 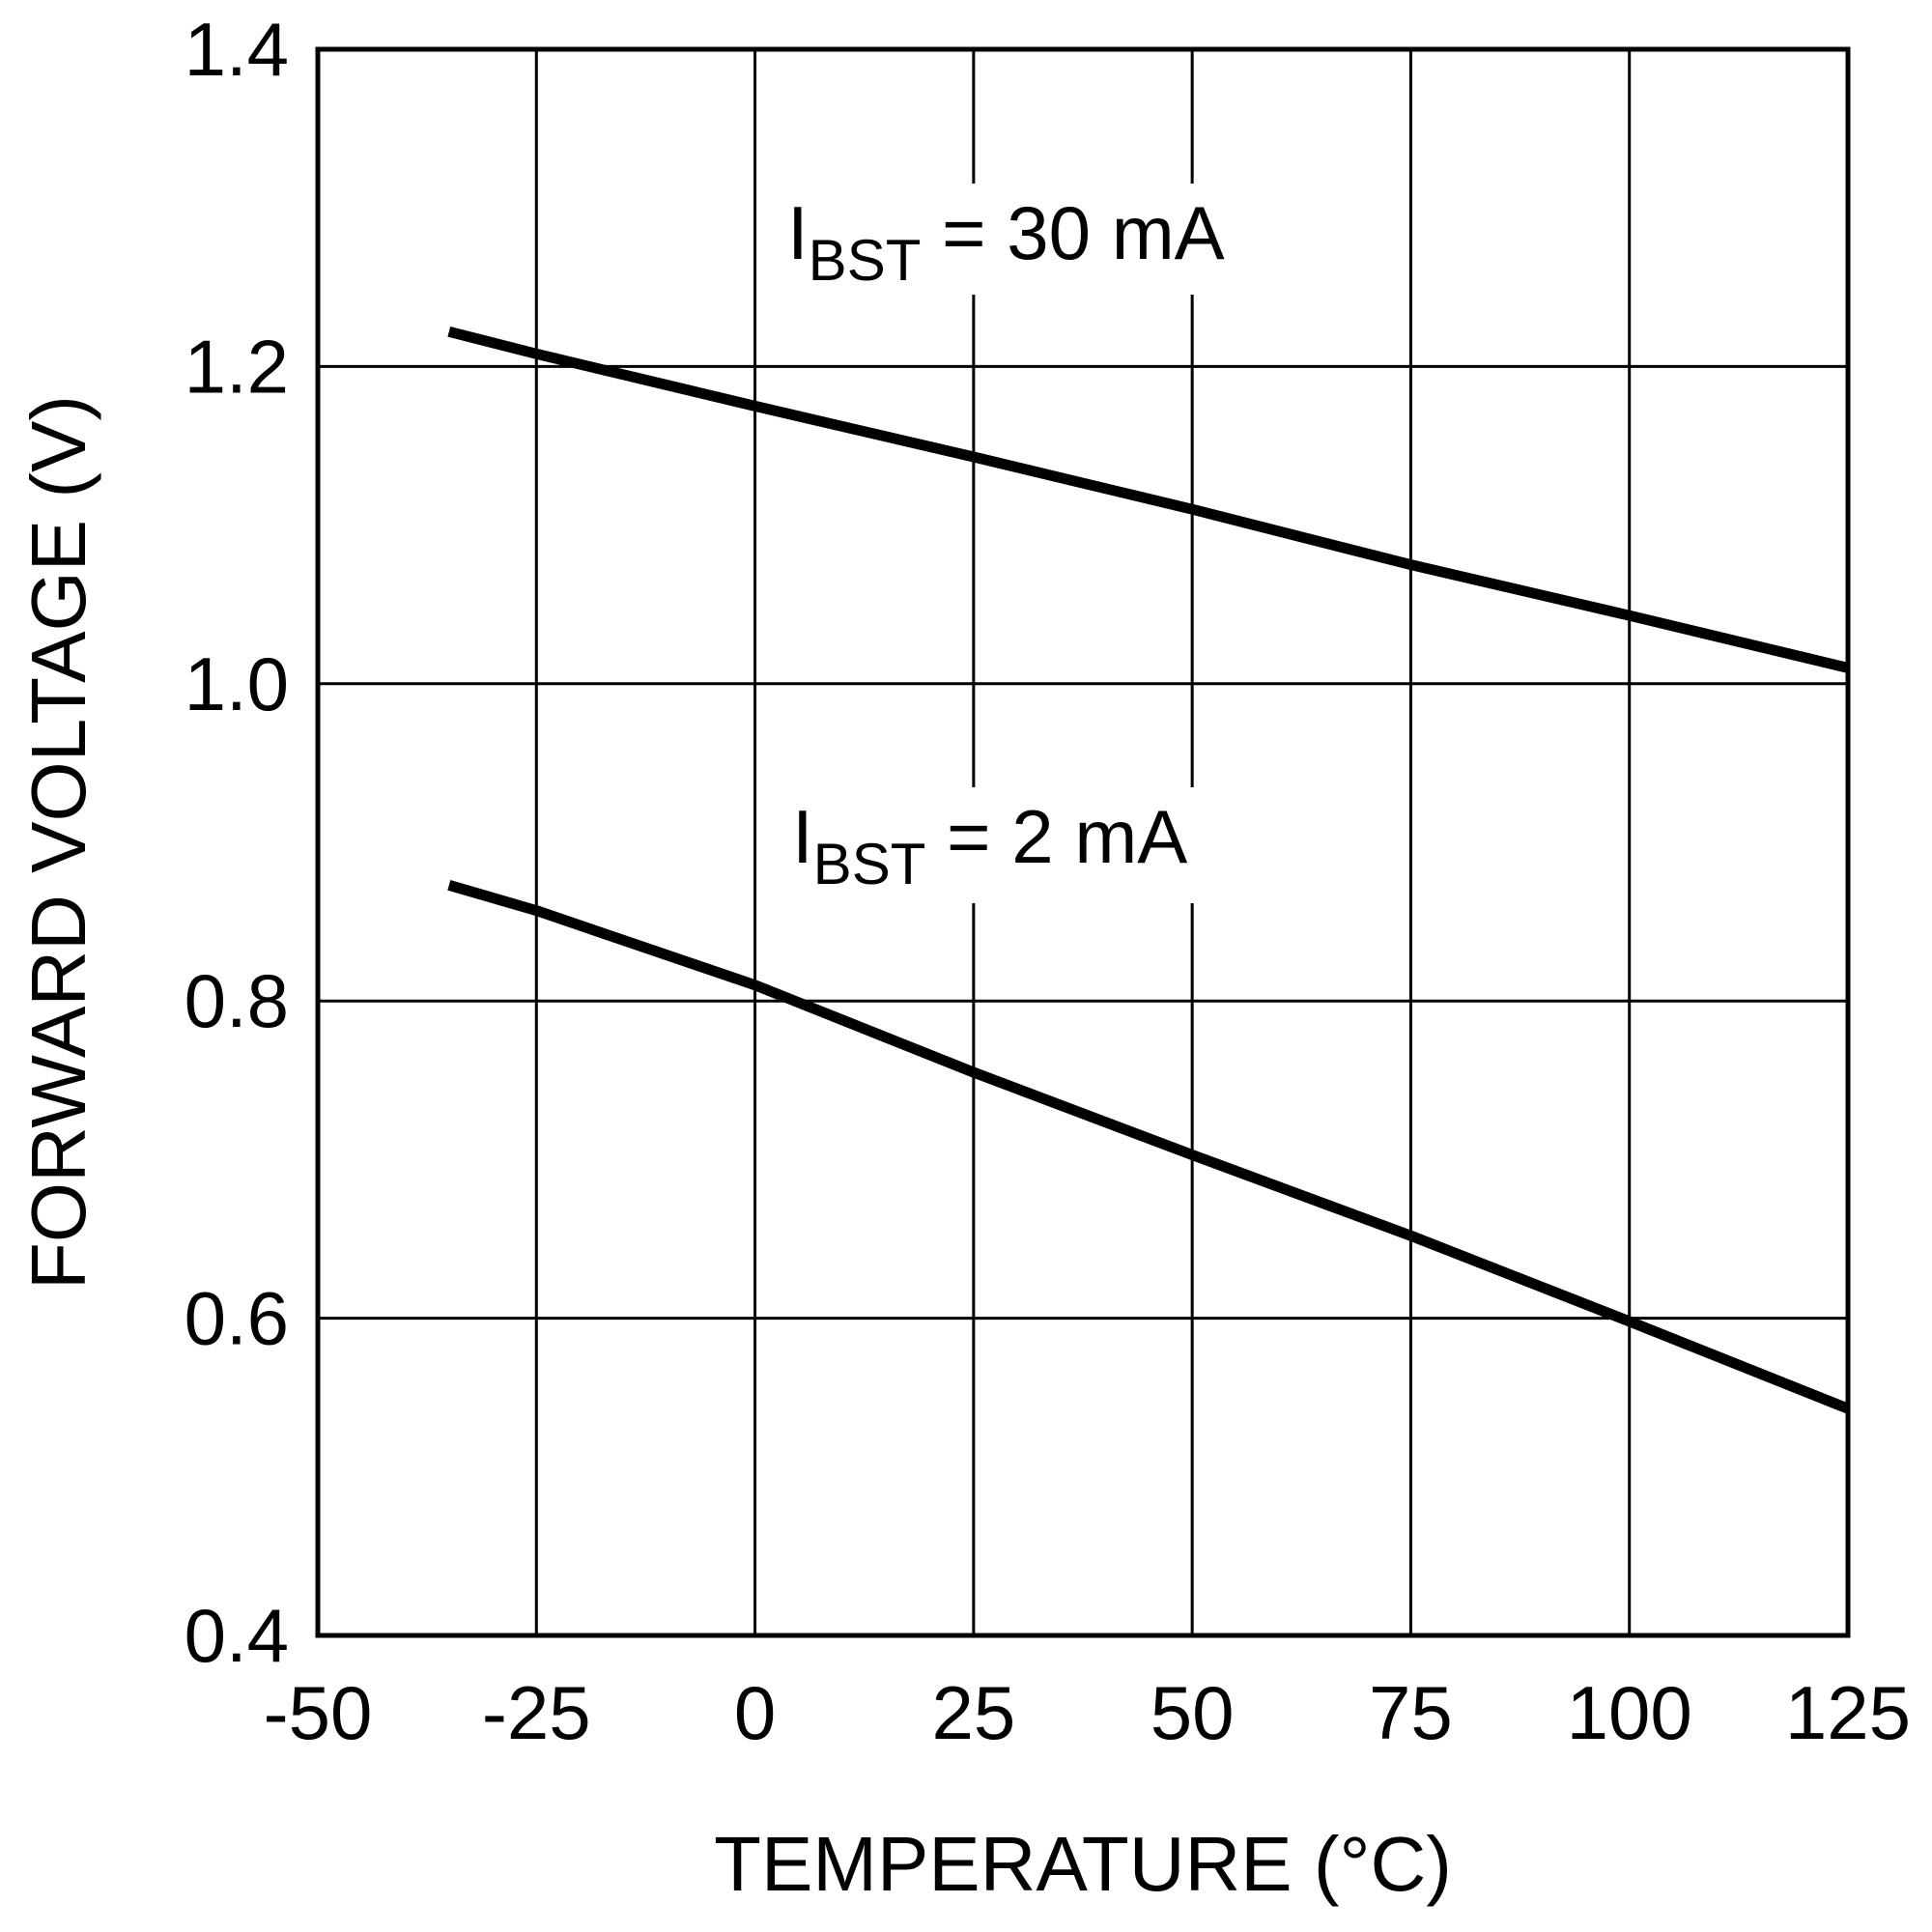 What do you see at coordinates (1848, 1712) in the screenshot?
I see `x-tick-label: 125` at bounding box center [1848, 1712].